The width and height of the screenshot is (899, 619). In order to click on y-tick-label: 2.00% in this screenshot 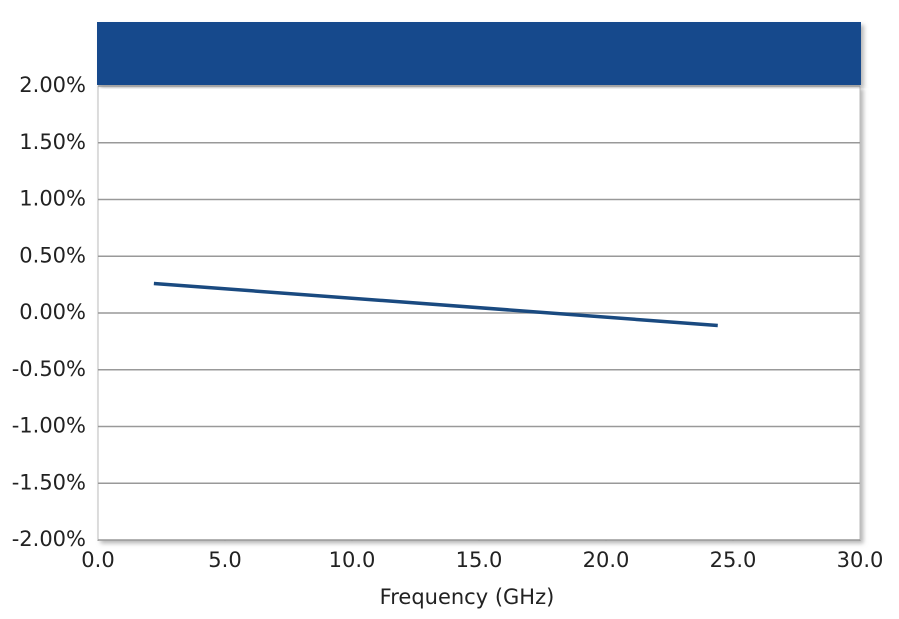, I will do `click(52, 85)`.